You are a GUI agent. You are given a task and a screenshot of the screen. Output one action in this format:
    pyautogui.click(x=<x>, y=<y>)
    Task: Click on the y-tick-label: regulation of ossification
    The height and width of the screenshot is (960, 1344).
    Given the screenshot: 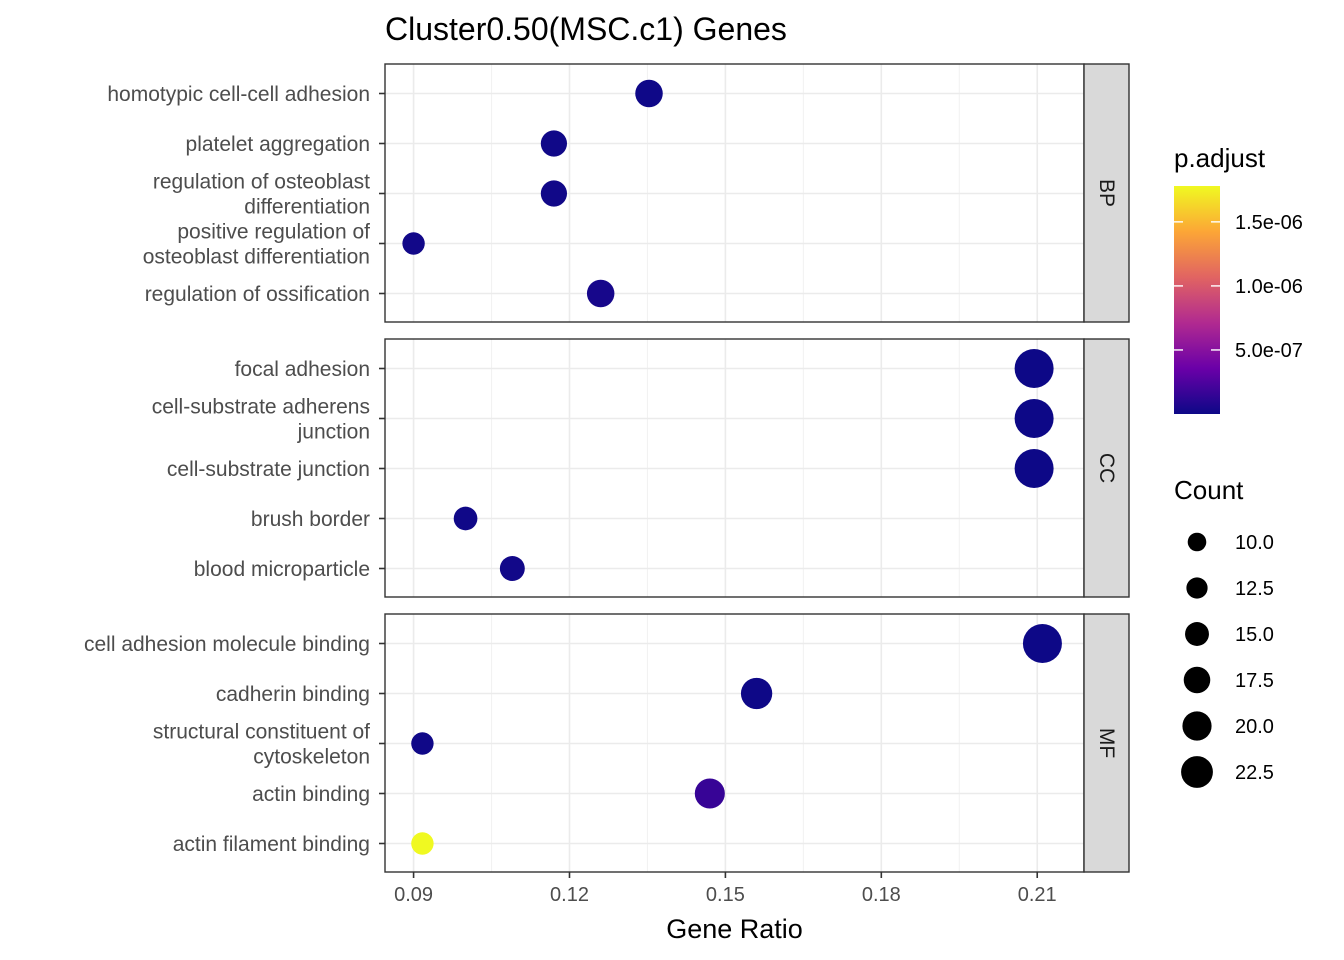 What is the action you would take?
    pyautogui.click(x=257, y=294)
    